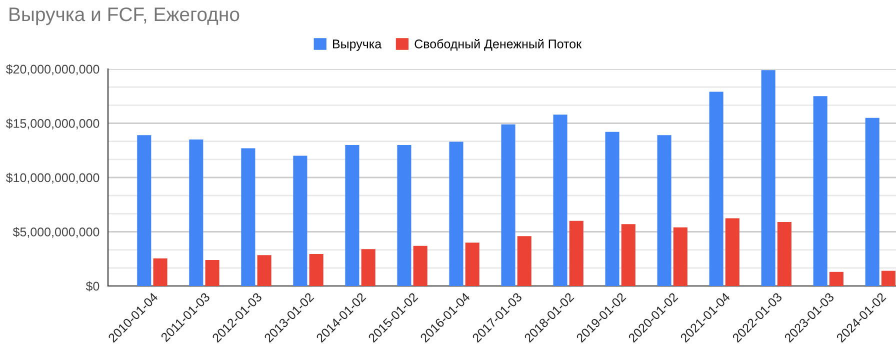  I want to click on chart-title: Выручка и FCF, Ежегодно, so click(125, 16).